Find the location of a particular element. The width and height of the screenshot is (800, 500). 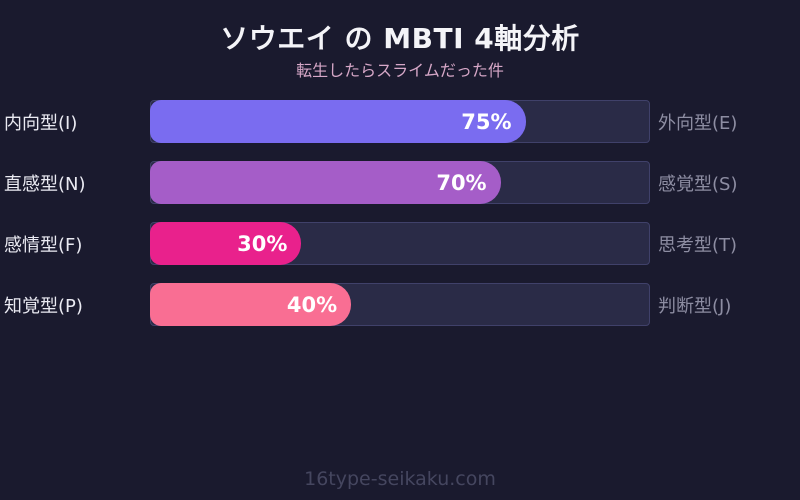

axis-row-ft: 感情型(F) 30% 思考型(T) is located at coordinates (400, 243).